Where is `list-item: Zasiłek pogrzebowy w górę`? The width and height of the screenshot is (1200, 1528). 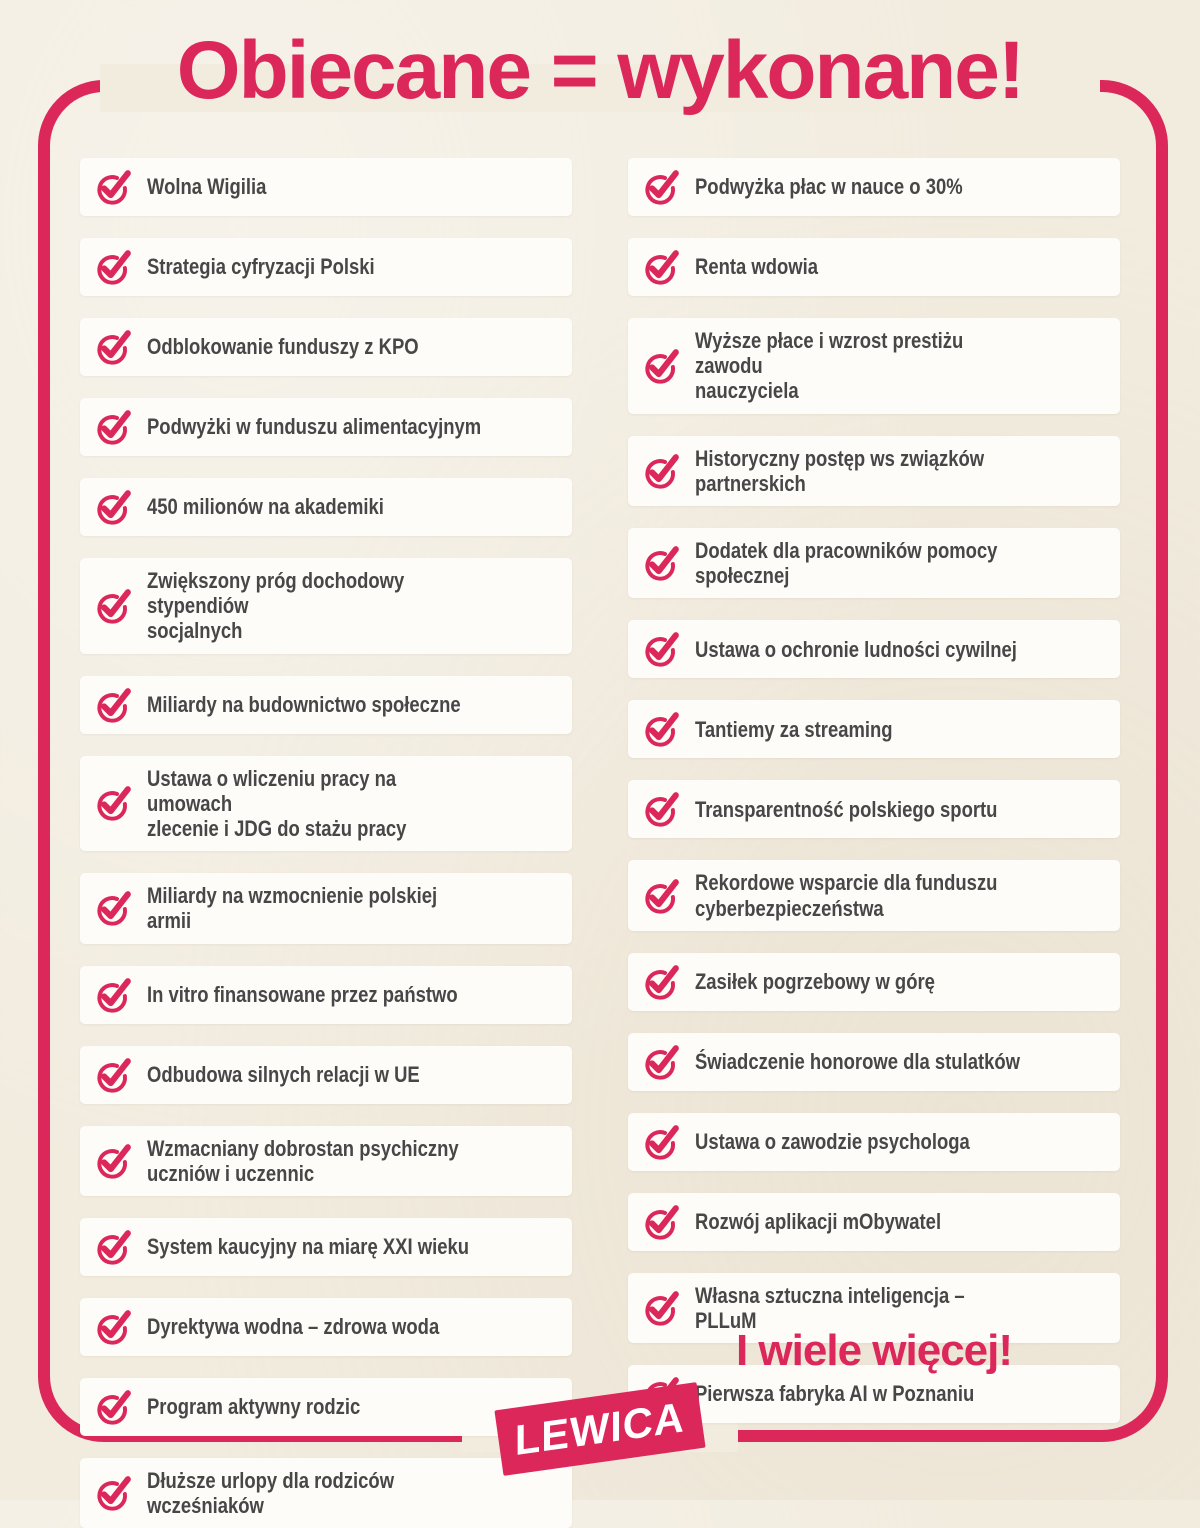
list-item: Zasiłek pogrzebowy w górę is located at coordinates (874, 981).